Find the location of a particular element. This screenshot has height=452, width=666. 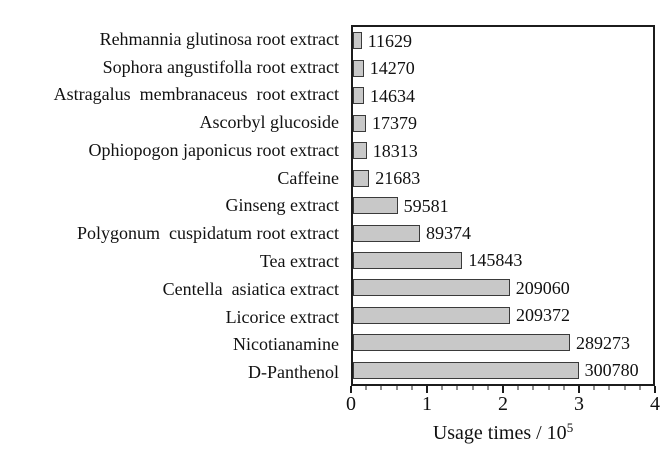

x-axis-label-text: Usage times / 10 is located at coordinates (499, 433).